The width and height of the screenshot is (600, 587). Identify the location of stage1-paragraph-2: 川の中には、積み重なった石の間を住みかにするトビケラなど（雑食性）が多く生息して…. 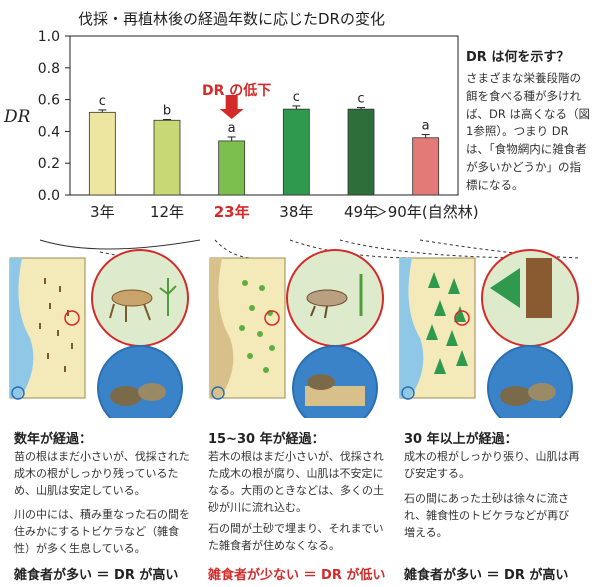
(102, 532).